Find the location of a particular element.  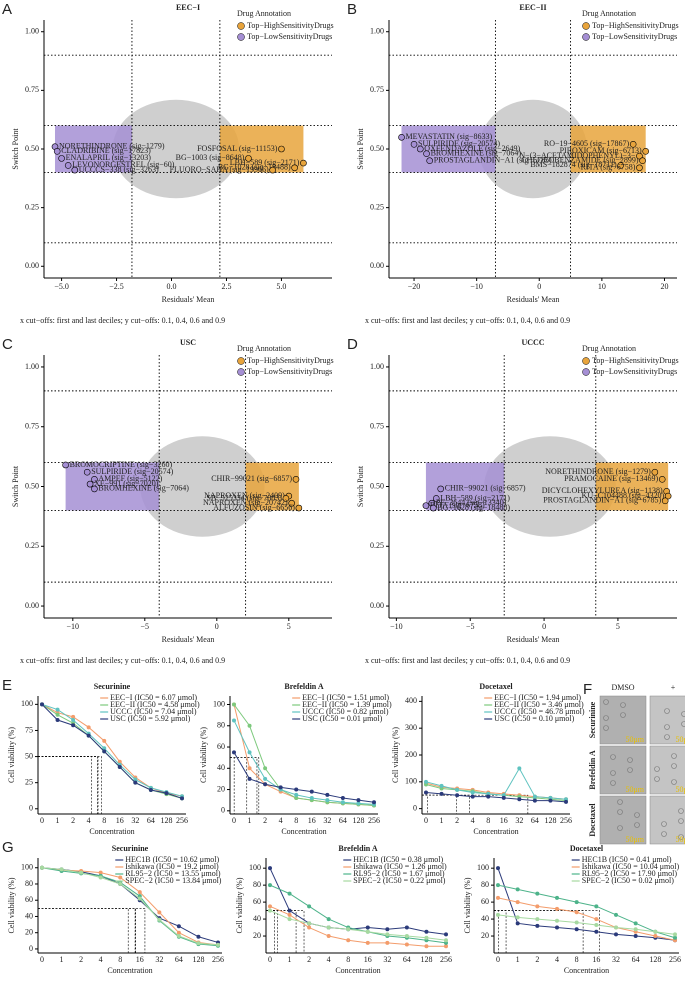

legend-label: EEC−II (IC50 = 3.46 μmol) is located at coordinates (539, 704).